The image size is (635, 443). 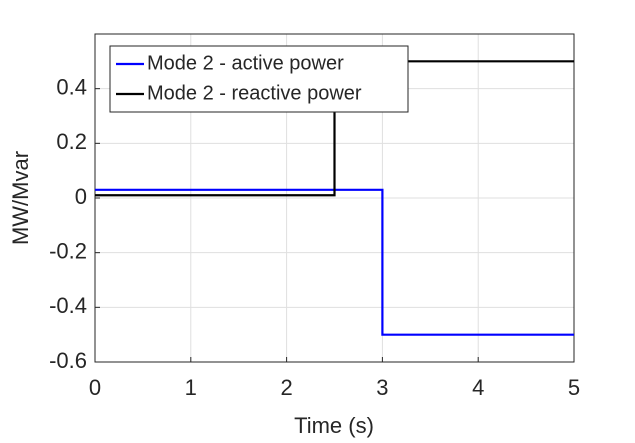 I want to click on x-tick-label: 1, so click(x=191, y=387).